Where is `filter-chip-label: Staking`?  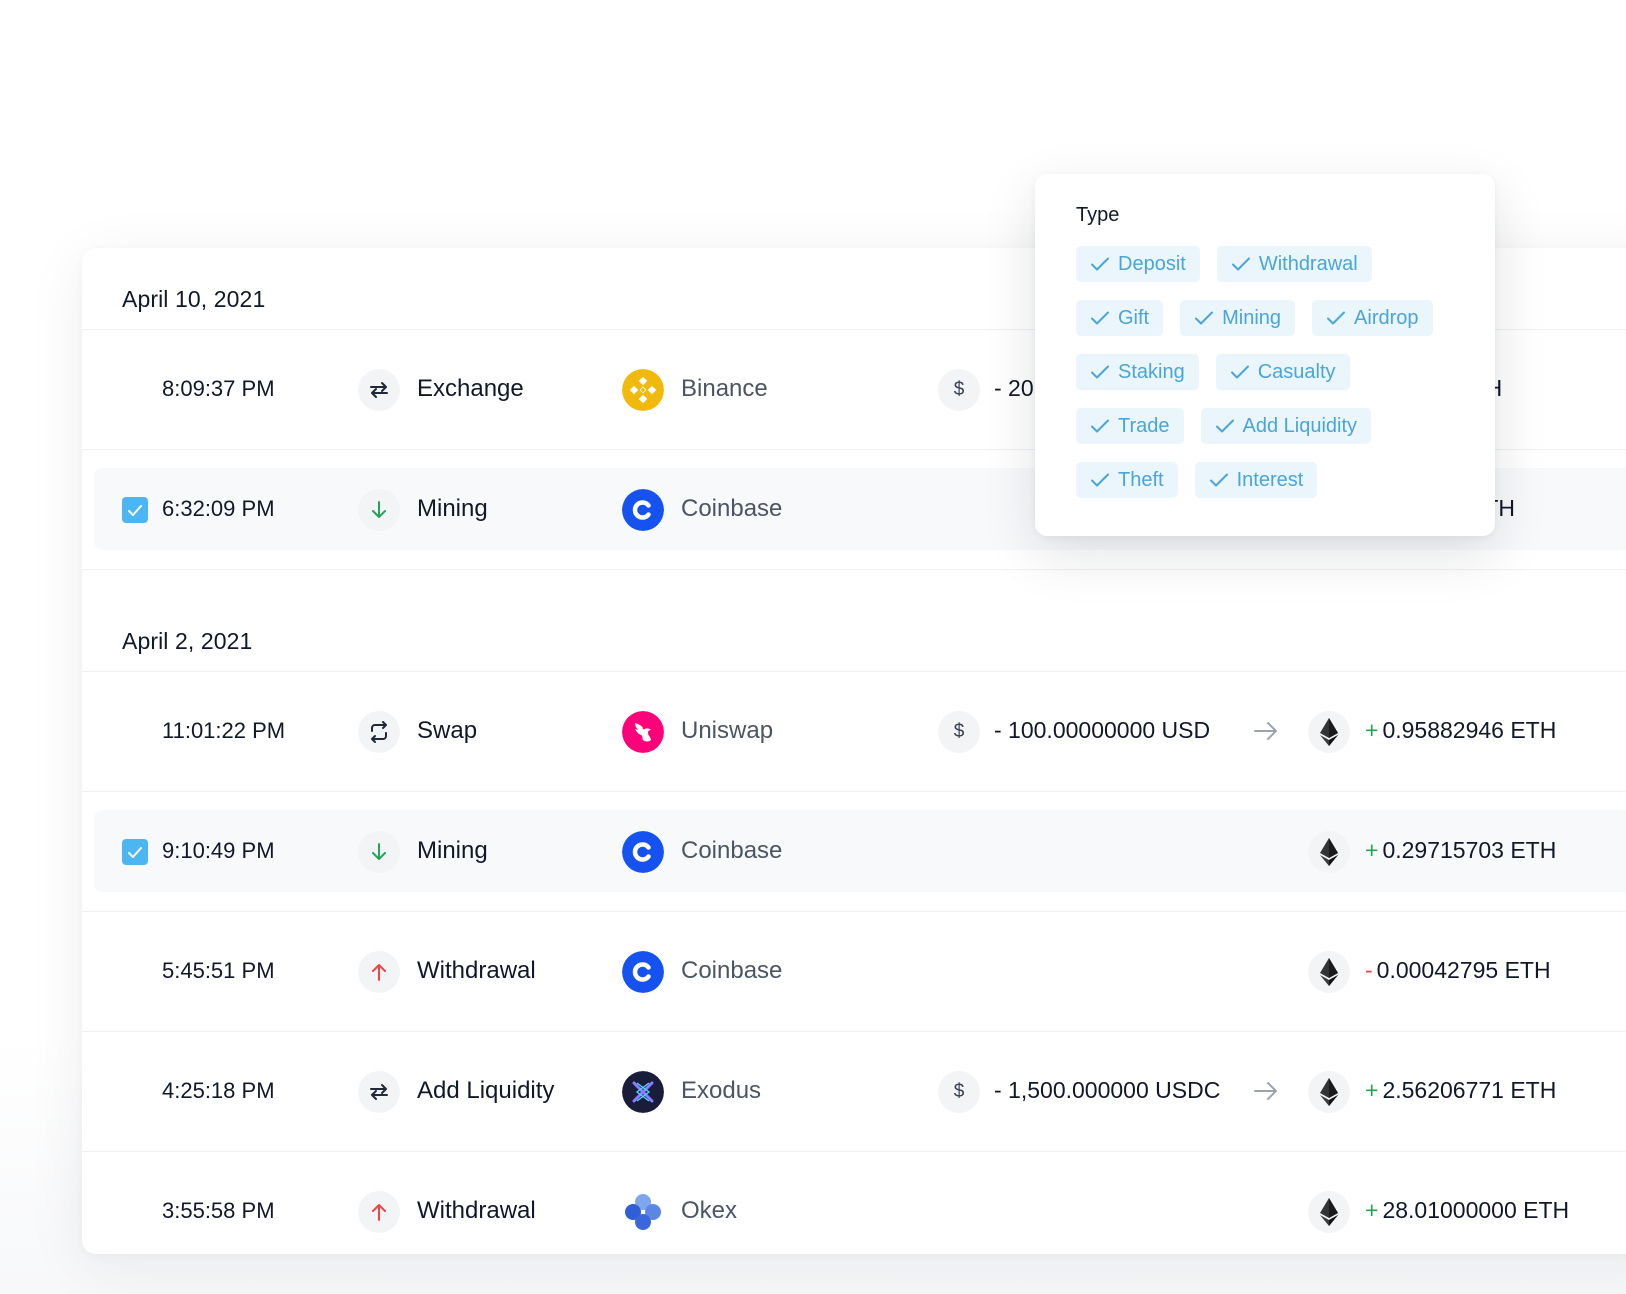
filter-chip-label: Staking is located at coordinates (1151, 371).